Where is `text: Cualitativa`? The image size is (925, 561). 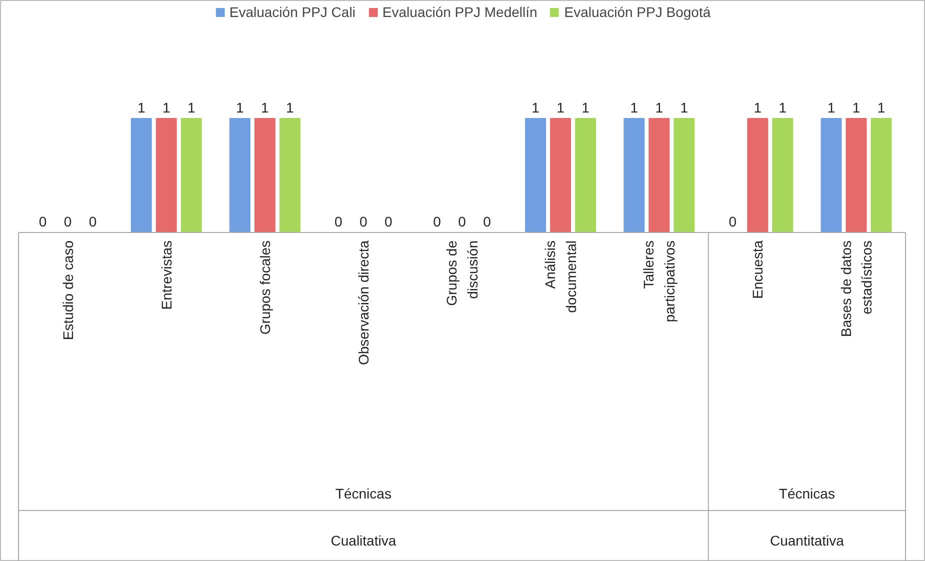 text: Cualitativa is located at coordinates (363, 540).